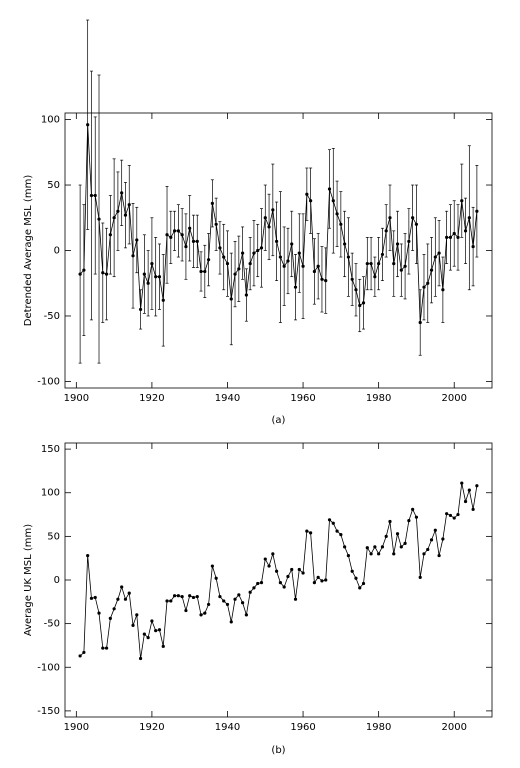 The image size is (520, 768). What do you see at coordinates (453, 727) in the screenshot?
I see `x-tick-label: 2000` at bounding box center [453, 727].